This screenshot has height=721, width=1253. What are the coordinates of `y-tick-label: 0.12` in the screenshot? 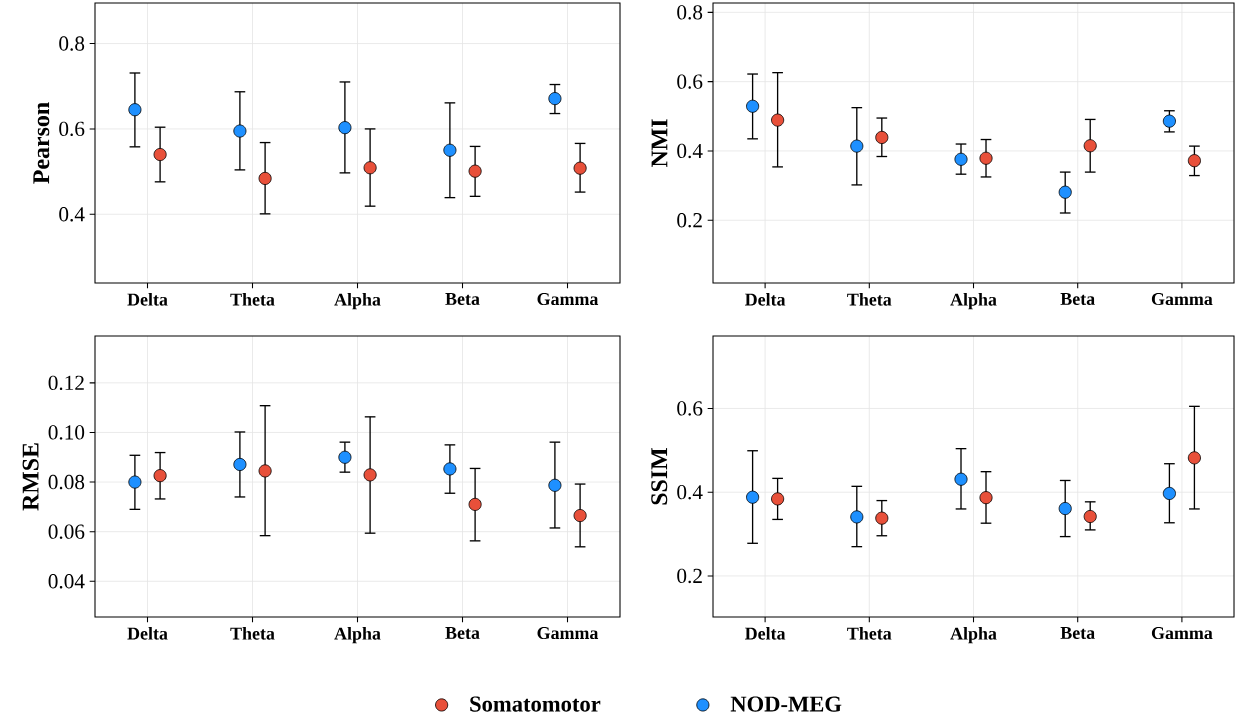 It's located at (66, 383).